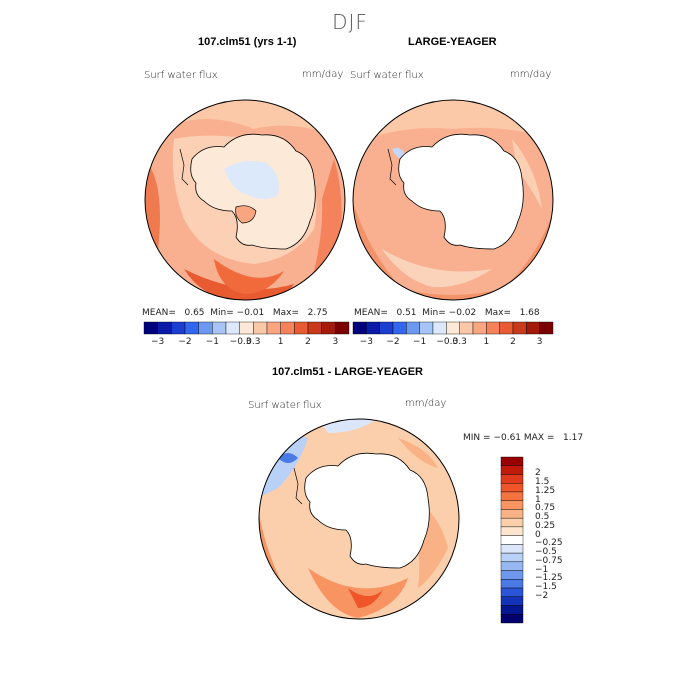 This screenshot has height=700, width=700. I want to click on min-label-diff: MIN =, so click(477, 438).